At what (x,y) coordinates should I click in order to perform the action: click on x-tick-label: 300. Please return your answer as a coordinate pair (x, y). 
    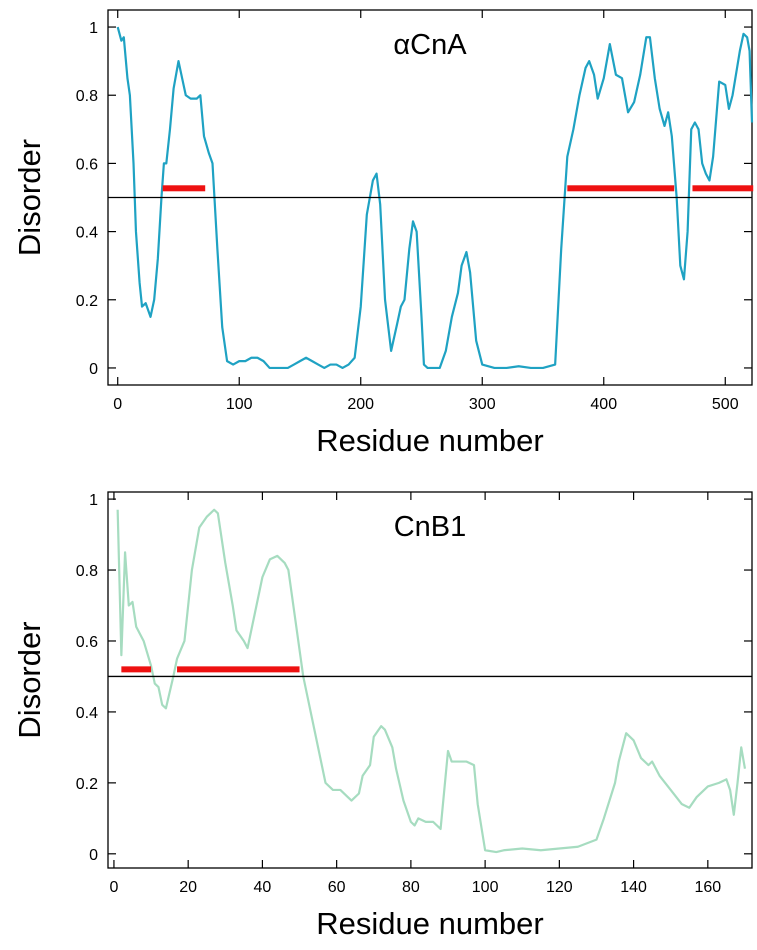
    Looking at the image, I should click on (482, 404).